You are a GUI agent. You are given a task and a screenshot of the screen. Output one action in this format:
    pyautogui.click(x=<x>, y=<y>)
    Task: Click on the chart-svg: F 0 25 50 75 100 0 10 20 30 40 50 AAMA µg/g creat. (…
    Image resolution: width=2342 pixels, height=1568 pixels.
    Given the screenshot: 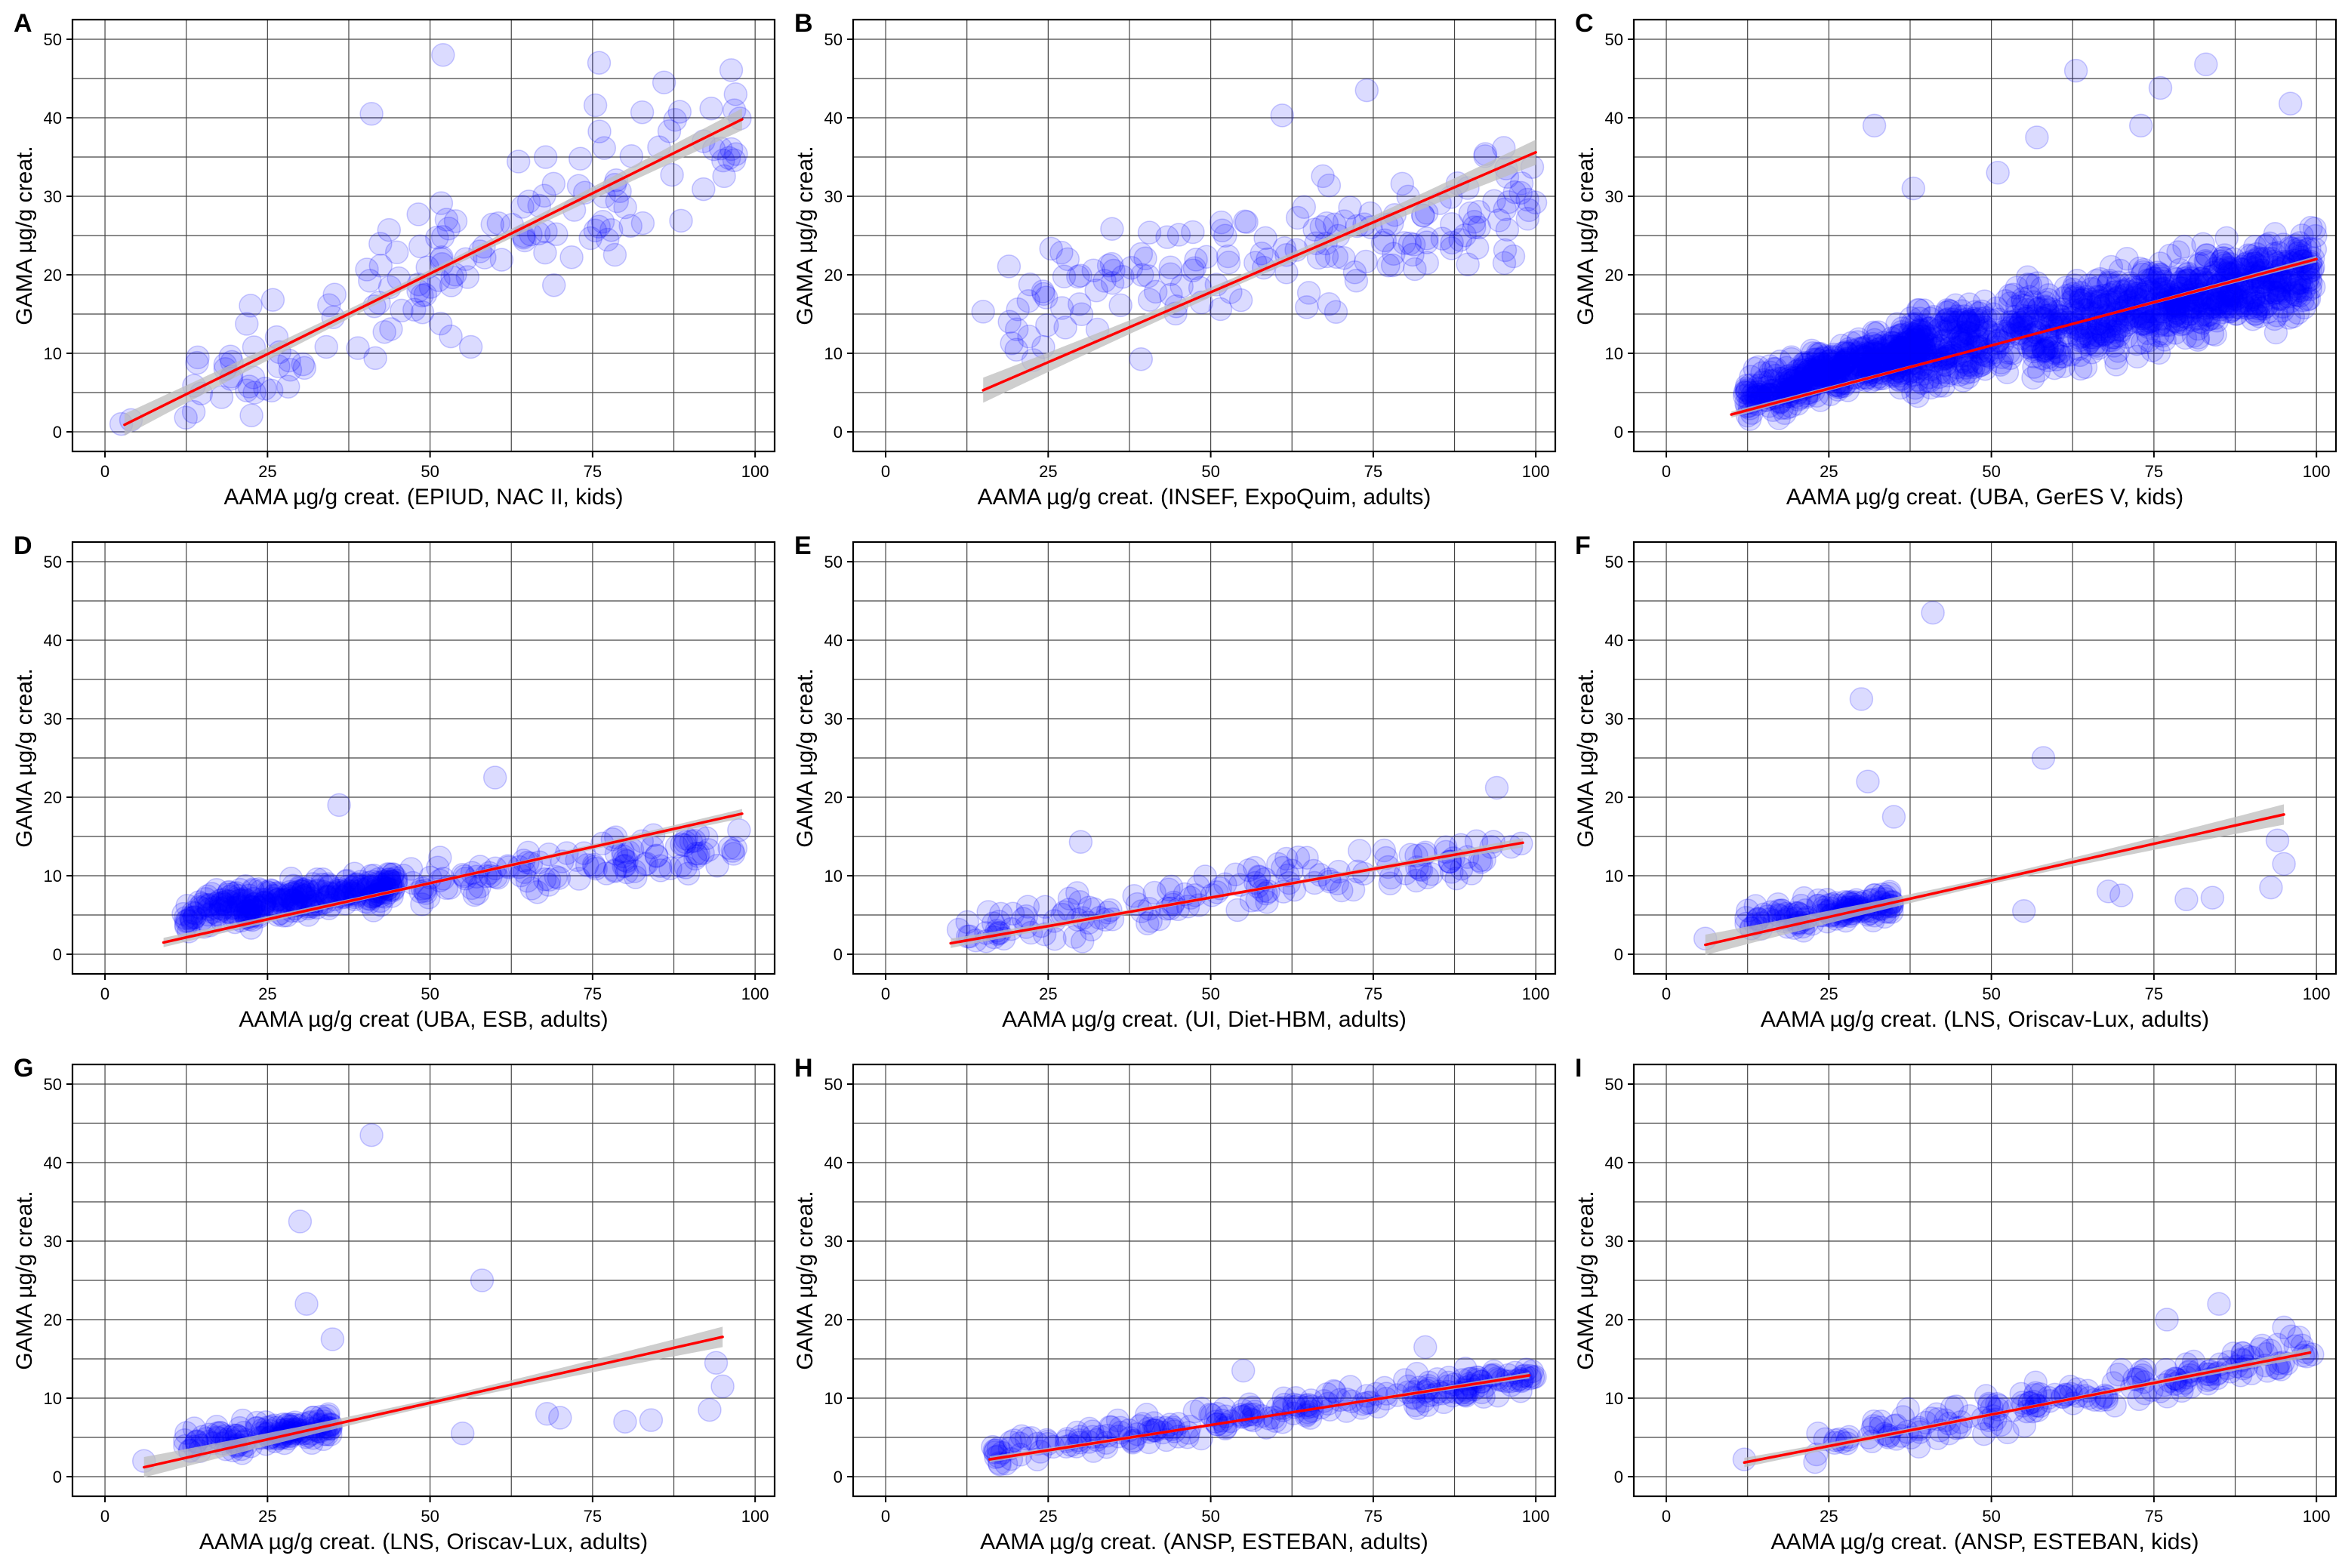 What is the action you would take?
    pyautogui.click(x=1955, y=781)
    